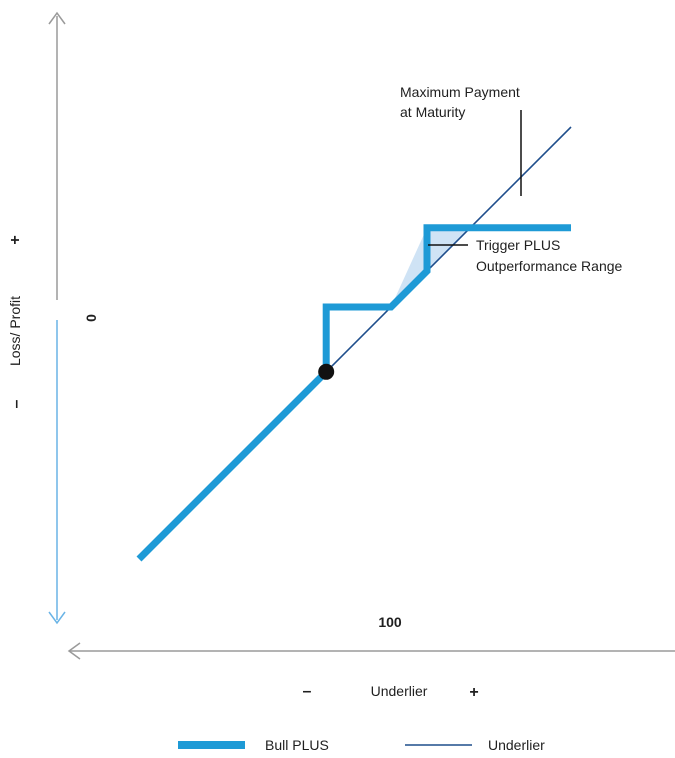 The image size is (675, 758). What do you see at coordinates (297, 745) in the screenshot?
I see `legend-label-bull-plus: Bull PLUS` at bounding box center [297, 745].